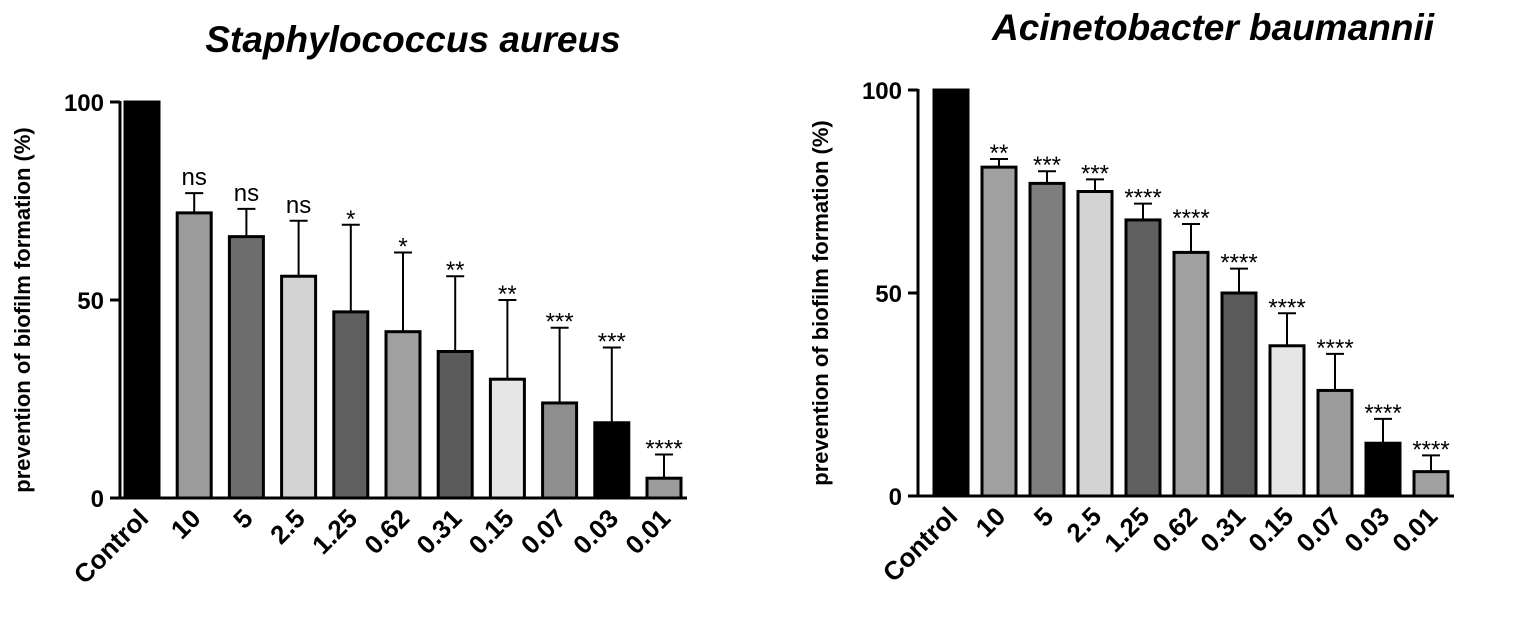 The image size is (1536, 627). I want to click on chart-title: Staphylococcus aureus, so click(412, 39).